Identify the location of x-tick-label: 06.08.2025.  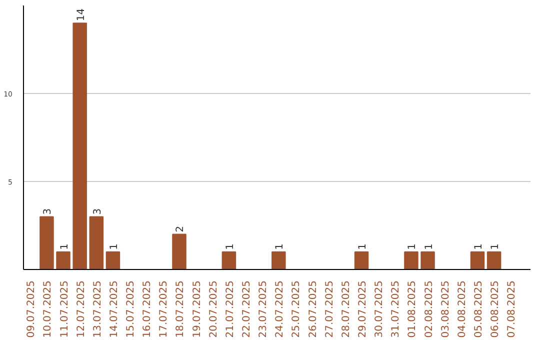
(496, 309).